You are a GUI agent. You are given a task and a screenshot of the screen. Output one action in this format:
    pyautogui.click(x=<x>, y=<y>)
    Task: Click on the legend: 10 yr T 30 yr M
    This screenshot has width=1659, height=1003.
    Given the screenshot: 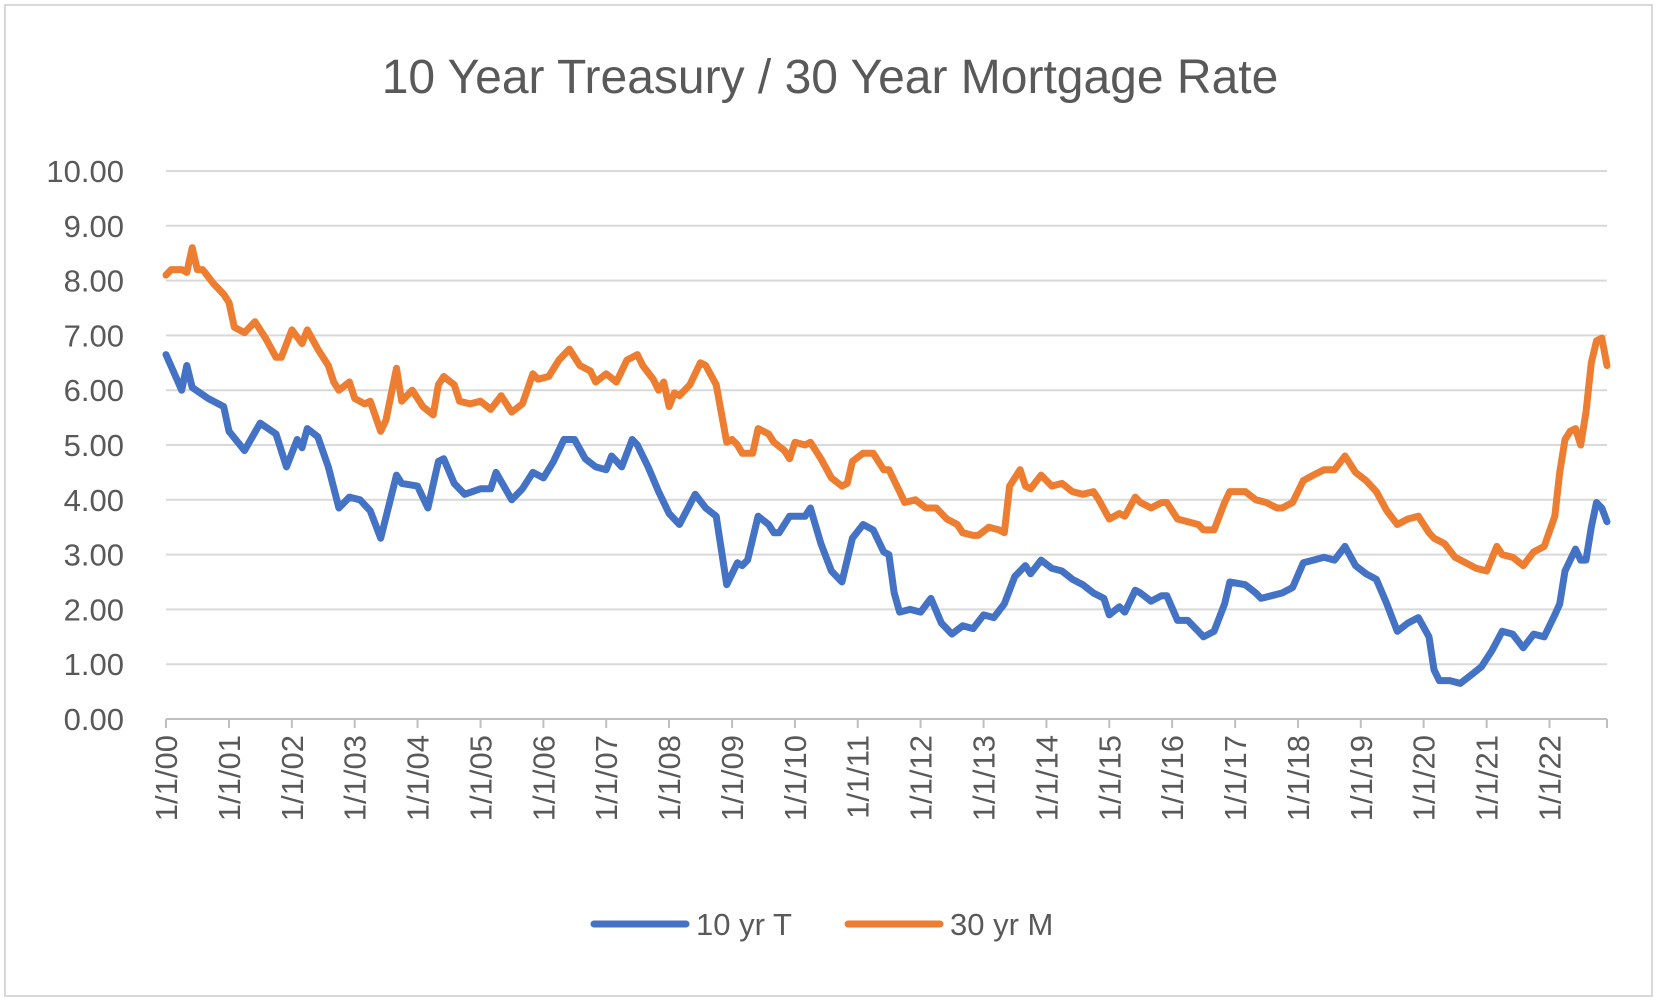 What is the action you would take?
    pyautogui.click(x=821, y=924)
    